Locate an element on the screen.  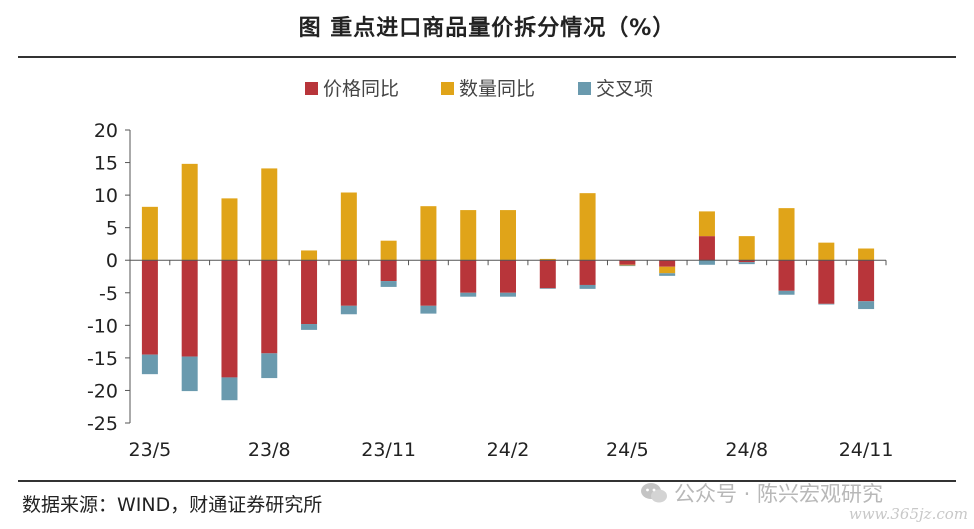
legend-label: 数量同比 is located at coordinates (497, 89).